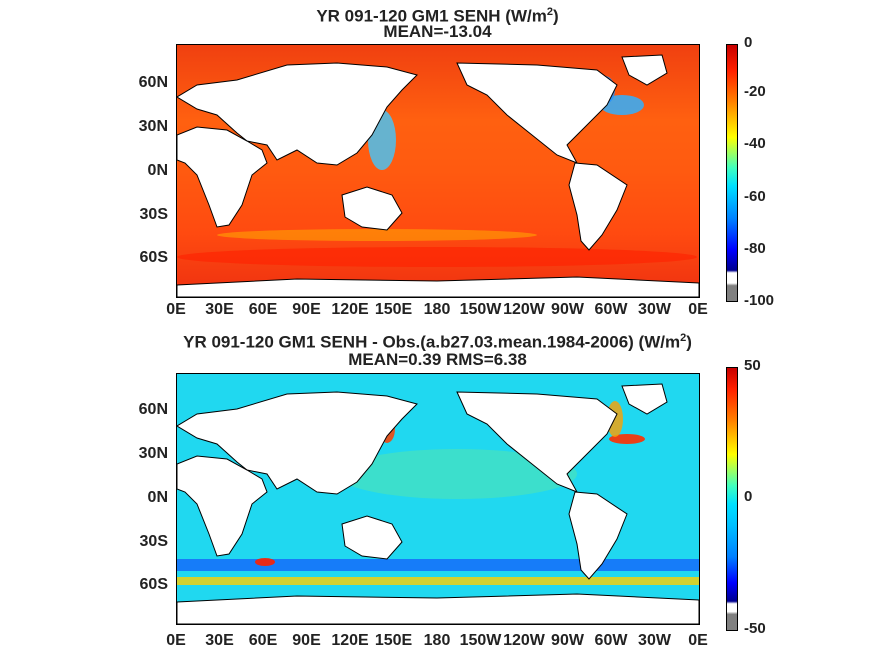 This screenshot has height=656, width=875. What do you see at coordinates (350, 309) in the screenshot?
I see `top-lon-label: 120E` at bounding box center [350, 309].